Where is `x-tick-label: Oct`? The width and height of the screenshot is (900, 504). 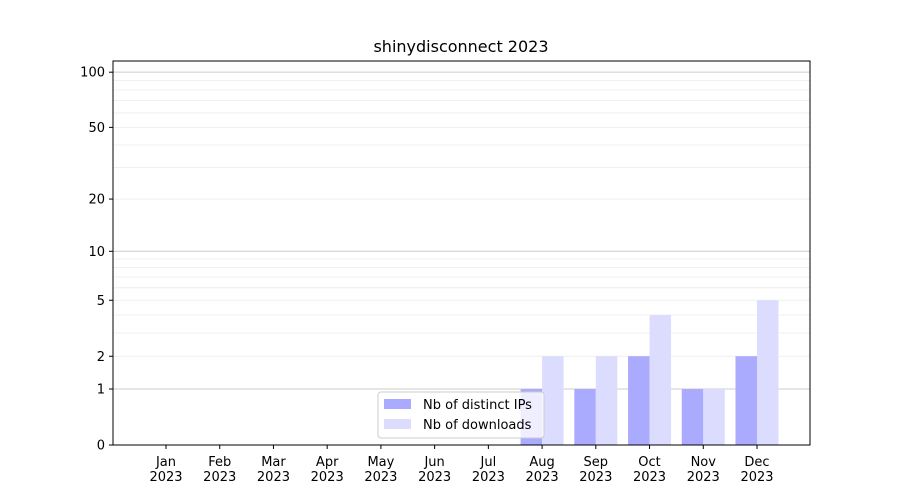
x-tick-label: Oct is located at coordinates (649, 462).